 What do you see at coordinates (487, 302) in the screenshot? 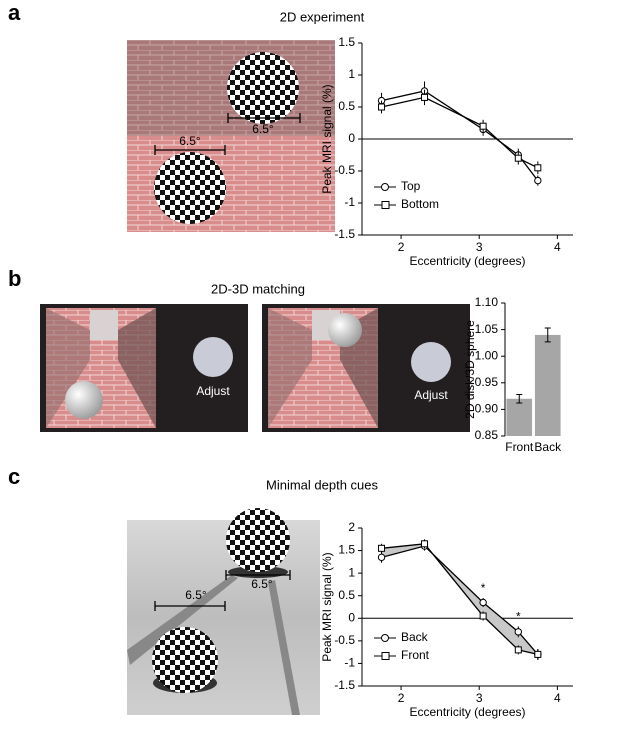
I see `y-tick-label: 1.10` at bounding box center [487, 302].